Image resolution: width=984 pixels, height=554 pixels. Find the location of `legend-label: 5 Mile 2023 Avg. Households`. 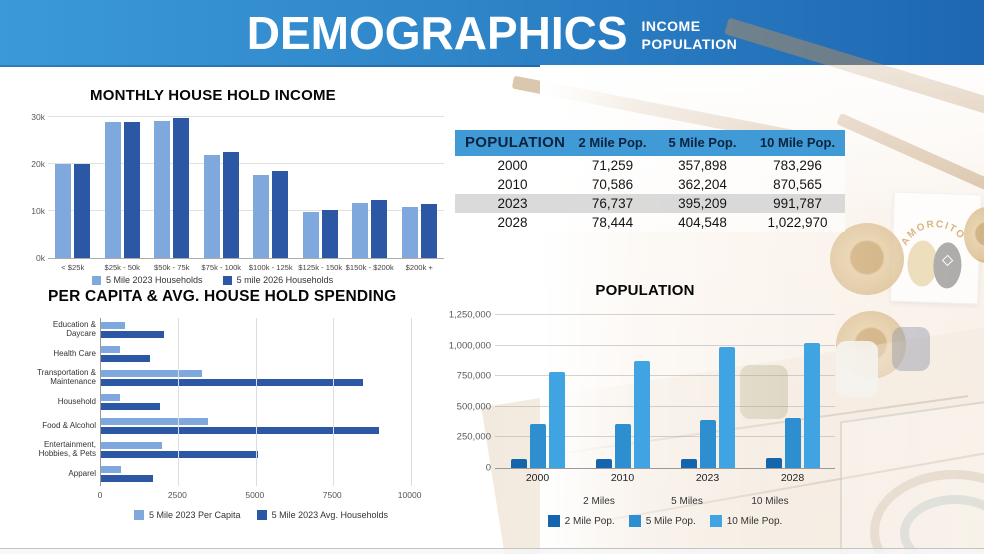

legend-label: 5 Mile 2023 Avg. Households is located at coordinates (329, 515).